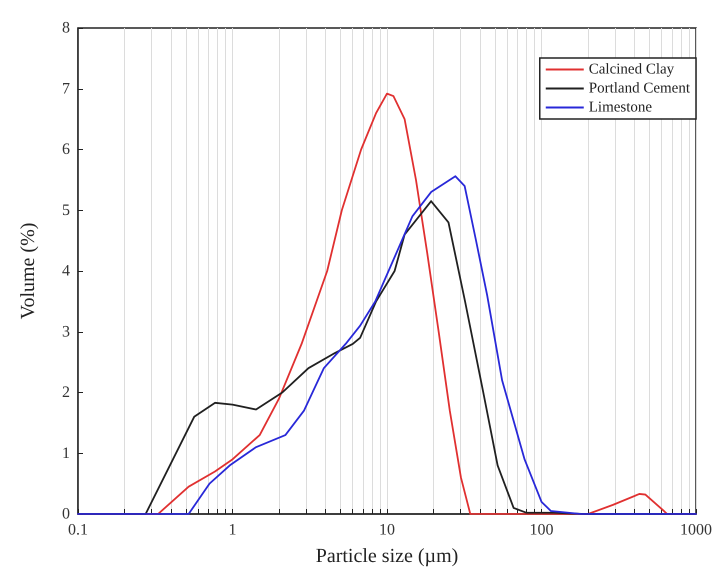 The width and height of the screenshot is (724, 584). Describe the element at coordinates (66, 28) in the screenshot. I see `y-tick-label: 8` at that location.